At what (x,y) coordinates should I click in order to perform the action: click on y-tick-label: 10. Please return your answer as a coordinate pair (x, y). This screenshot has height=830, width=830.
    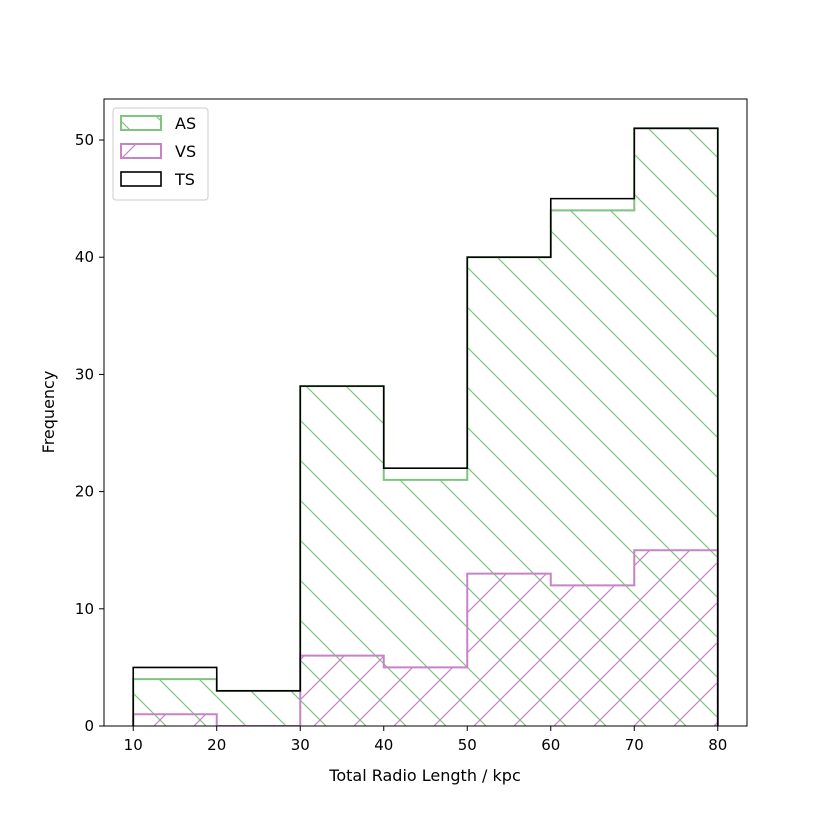
    Looking at the image, I should click on (84, 609).